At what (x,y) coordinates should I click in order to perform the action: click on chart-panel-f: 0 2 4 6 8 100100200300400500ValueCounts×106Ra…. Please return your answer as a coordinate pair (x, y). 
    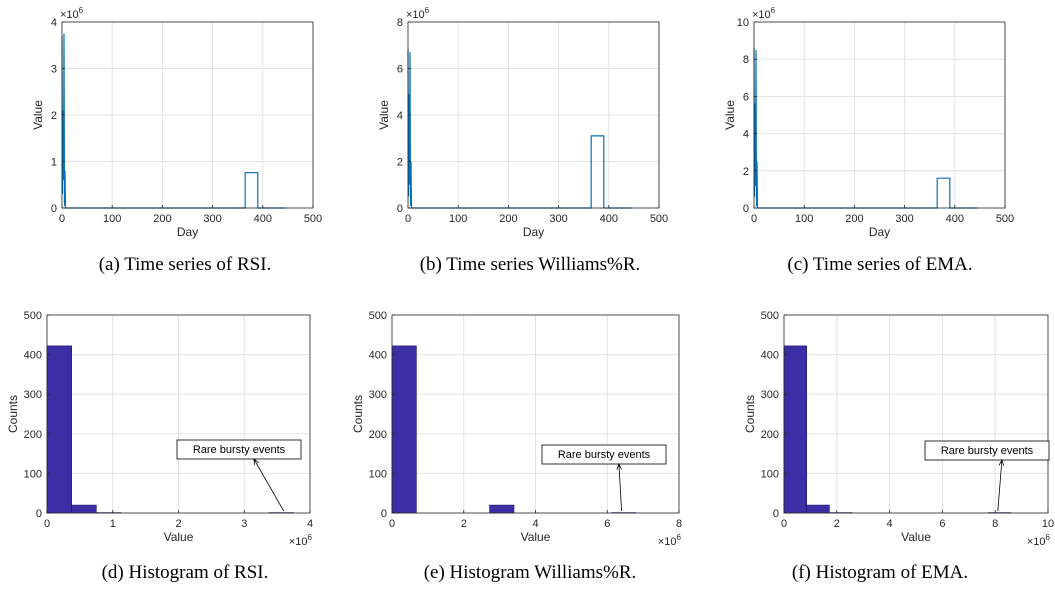
    Looking at the image, I should click on (898, 446).